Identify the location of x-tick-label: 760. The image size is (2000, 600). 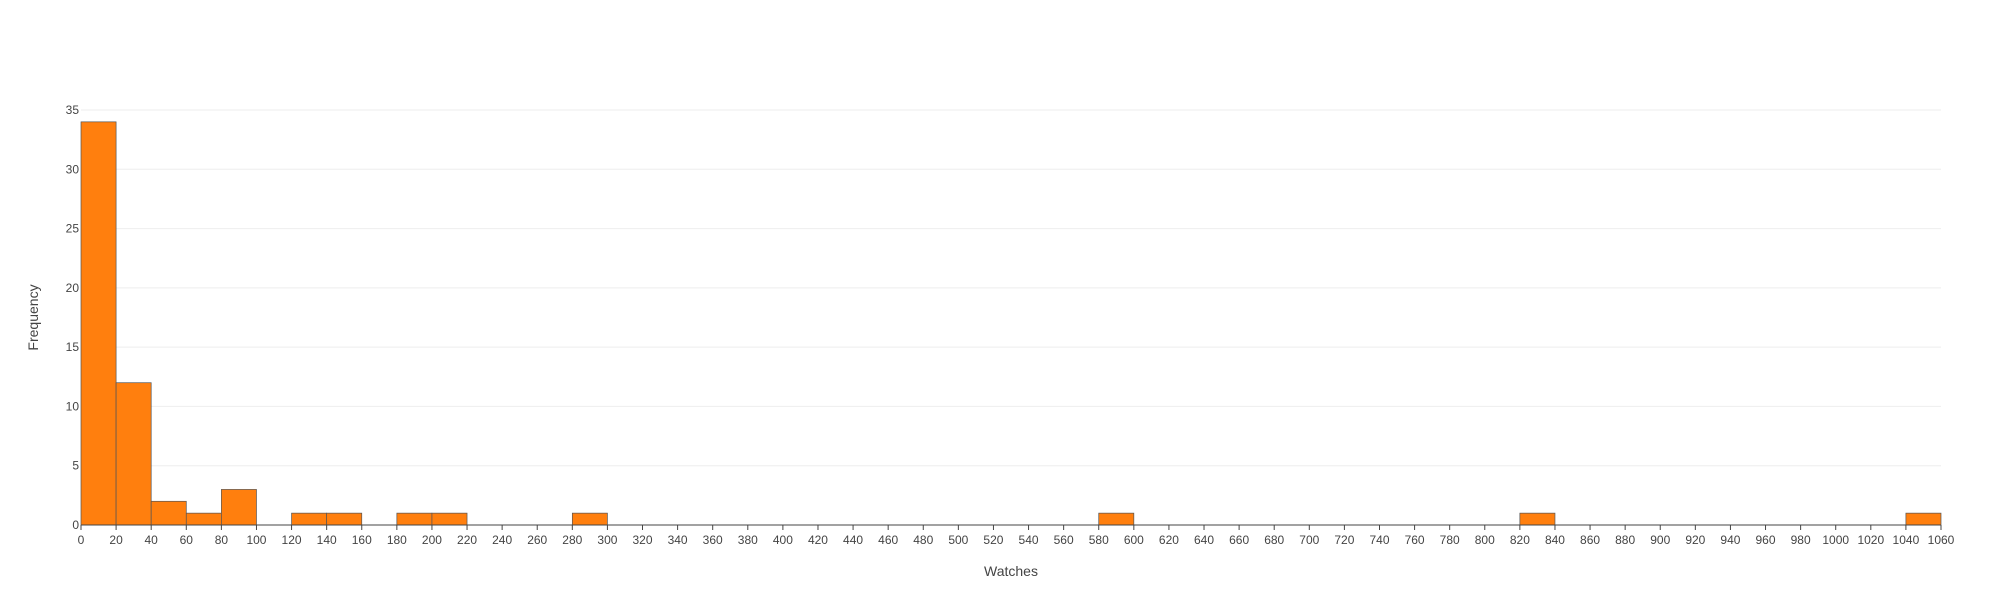
(1415, 540).